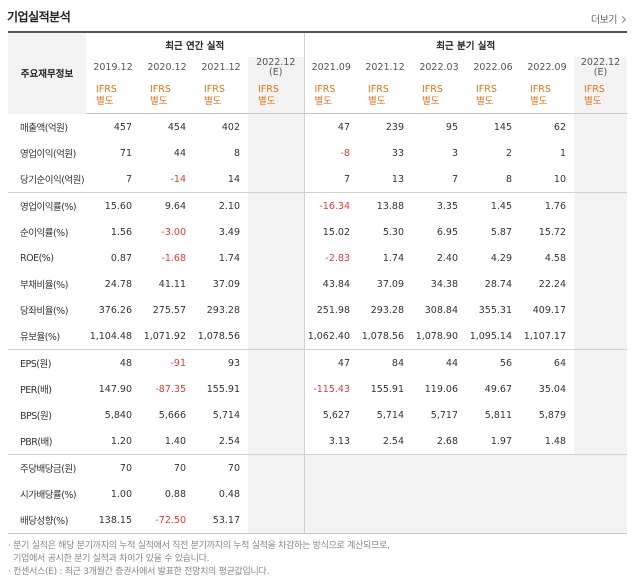 The height and width of the screenshot is (588, 635). I want to click on table-cell: 6.95, so click(447, 232).